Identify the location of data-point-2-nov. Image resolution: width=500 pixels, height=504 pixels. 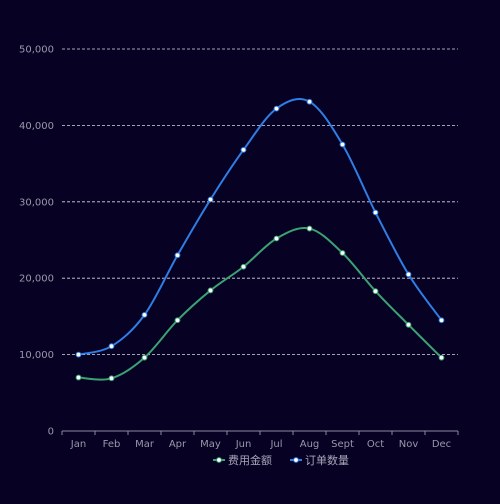
(408, 274).